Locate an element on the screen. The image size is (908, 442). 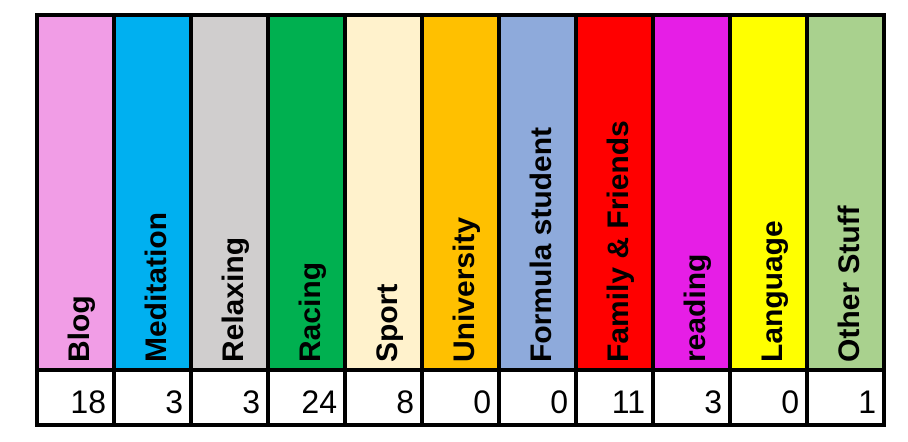
column-label: reading is located at coordinates (695, 308).